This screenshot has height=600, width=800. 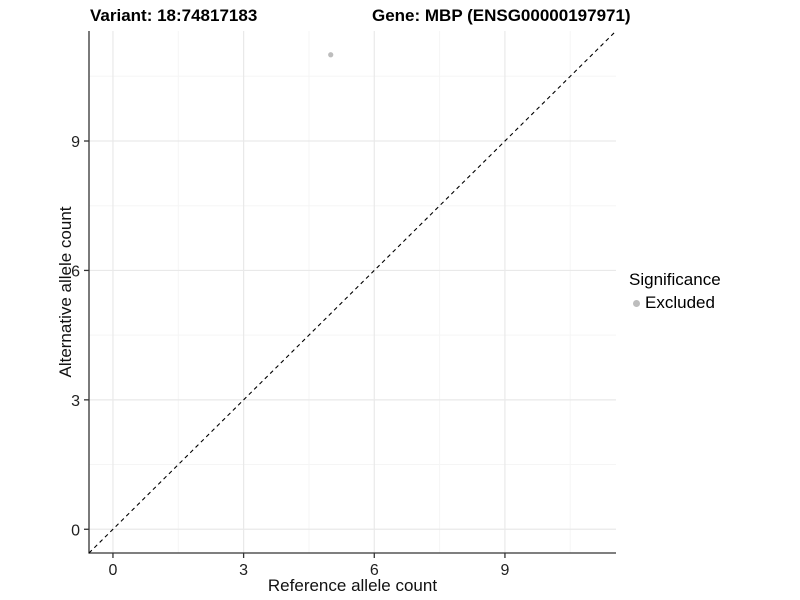 What do you see at coordinates (113, 570) in the screenshot?
I see `x-tick-label: 0` at bounding box center [113, 570].